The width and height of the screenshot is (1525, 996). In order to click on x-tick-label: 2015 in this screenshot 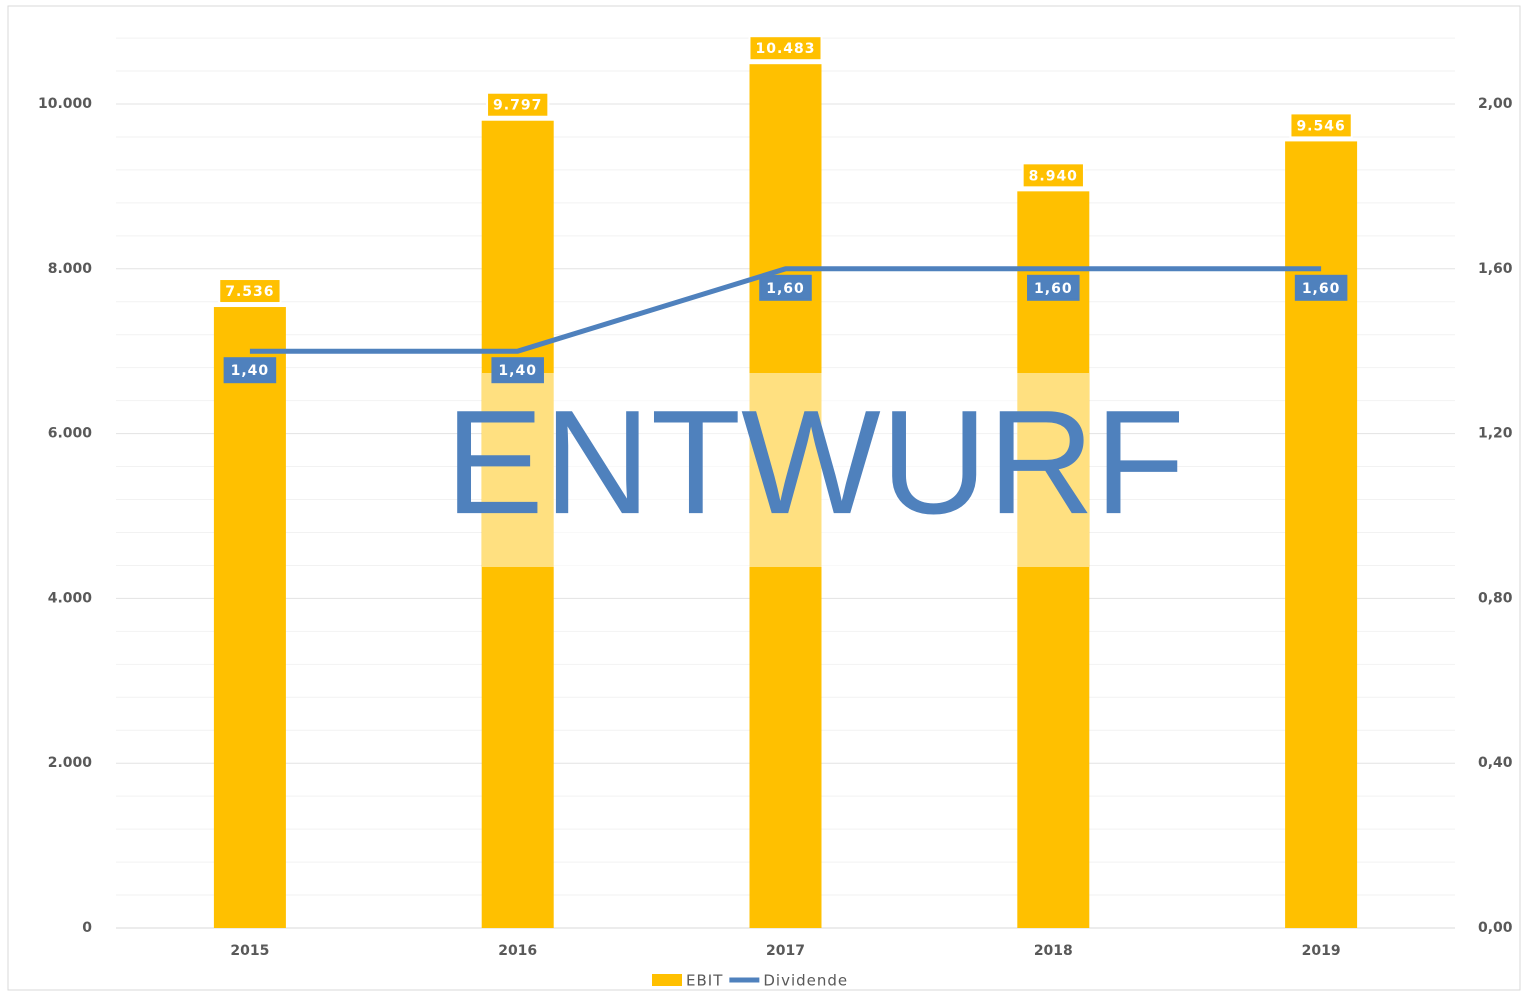, I will do `click(249, 951)`.